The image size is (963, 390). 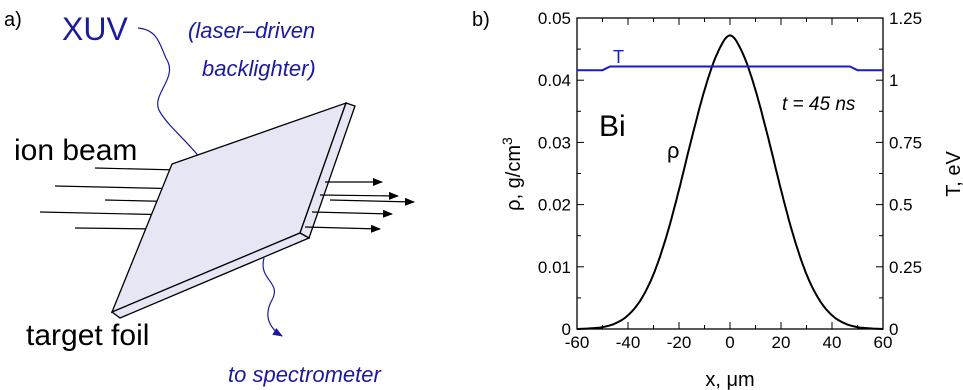 What do you see at coordinates (75, 150) in the screenshot?
I see `ion-beam-label: ion beam` at bounding box center [75, 150].